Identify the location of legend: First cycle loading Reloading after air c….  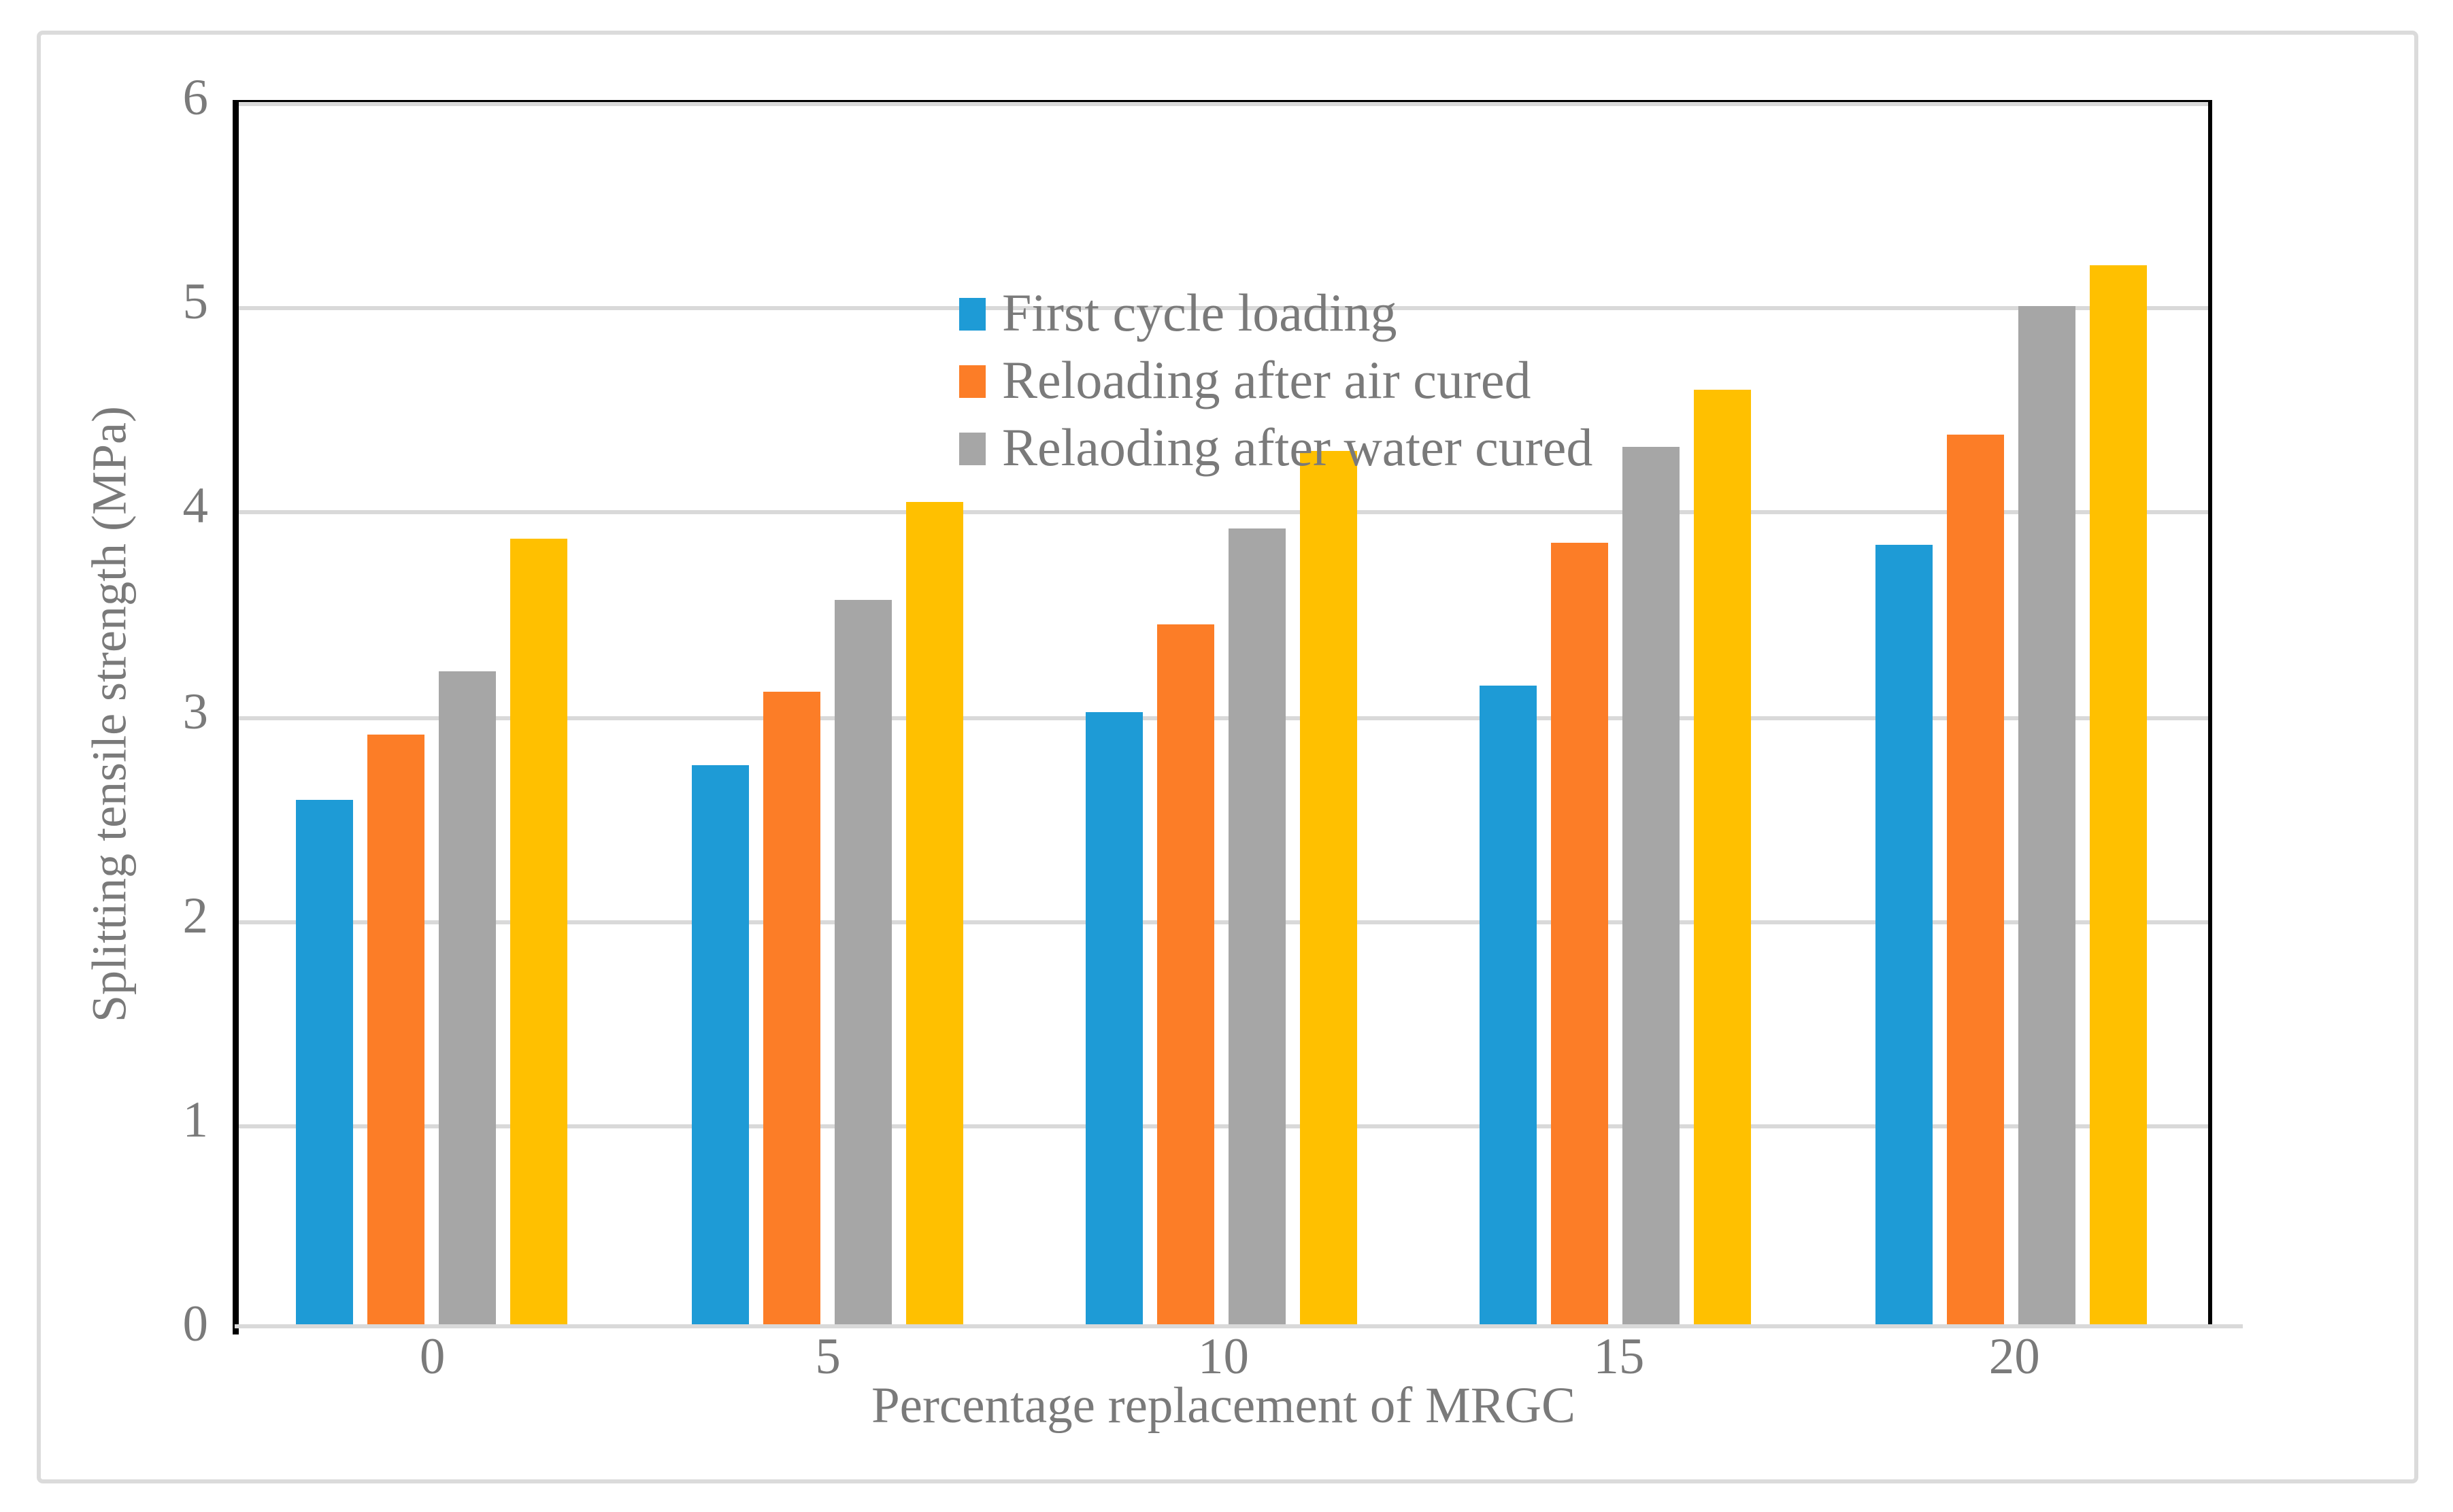
(1275, 381).